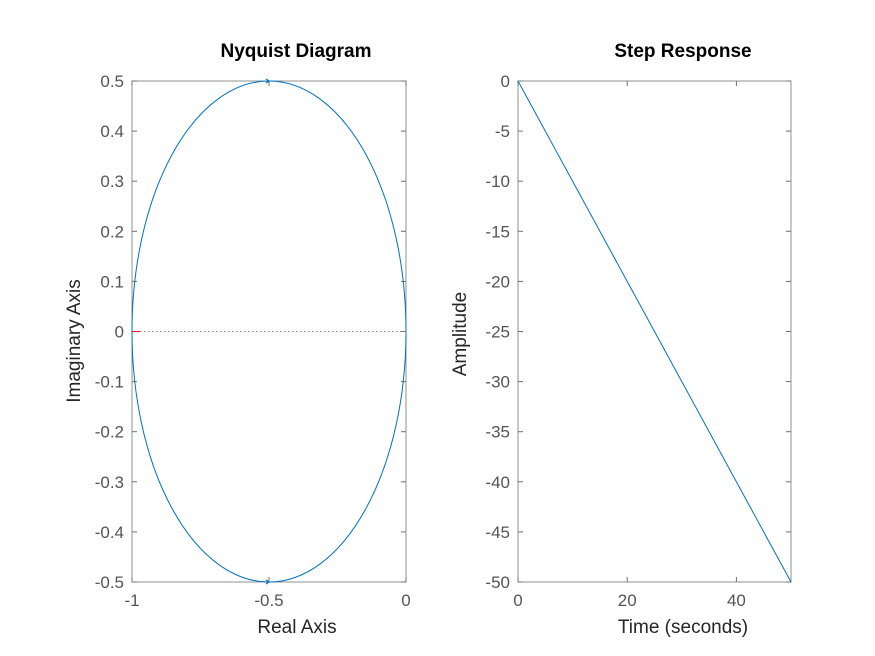  Describe the element at coordinates (109, 482) in the screenshot. I see `y-tick-label: -0.3` at that location.